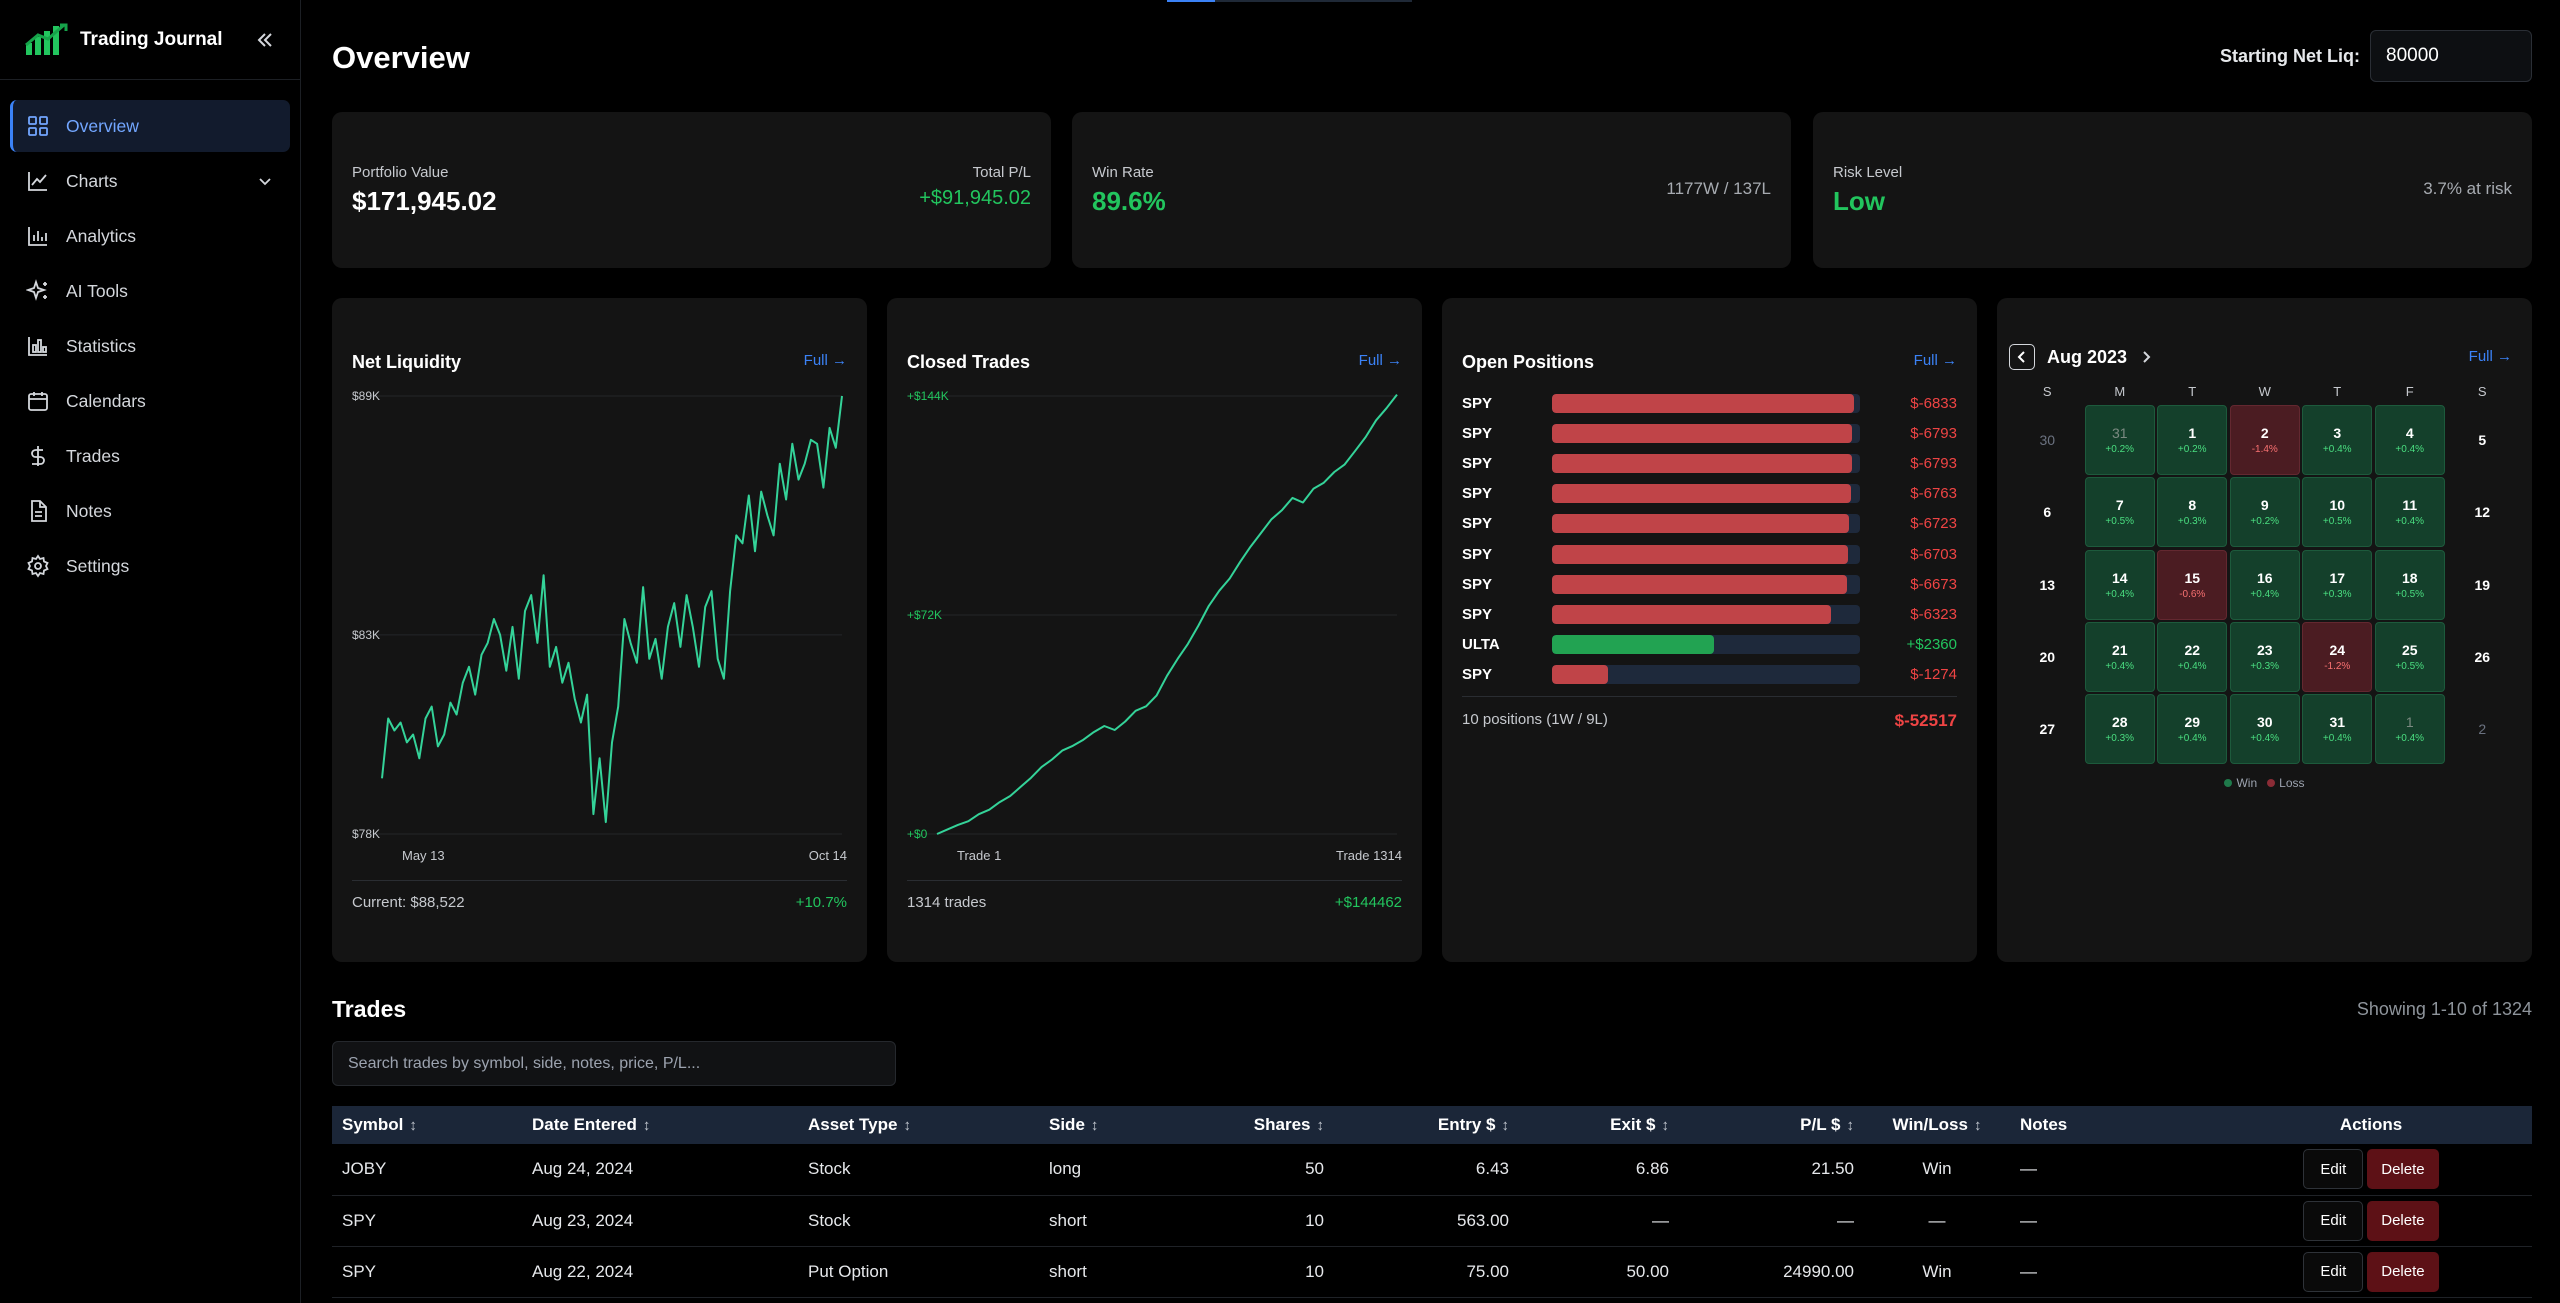  Describe the element at coordinates (2120, 512) in the screenshot. I see `calendar-cell: 7 +0.5%` at that location.